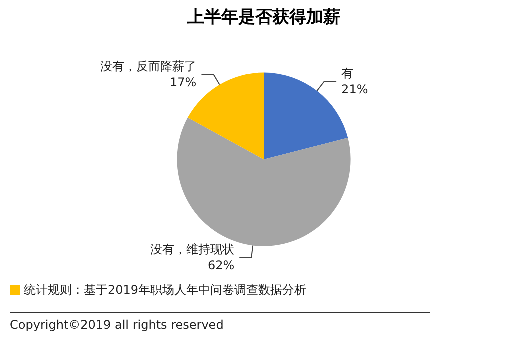  I want to click on text: Copyright©2019 all rights reserved, so click(117, 325).